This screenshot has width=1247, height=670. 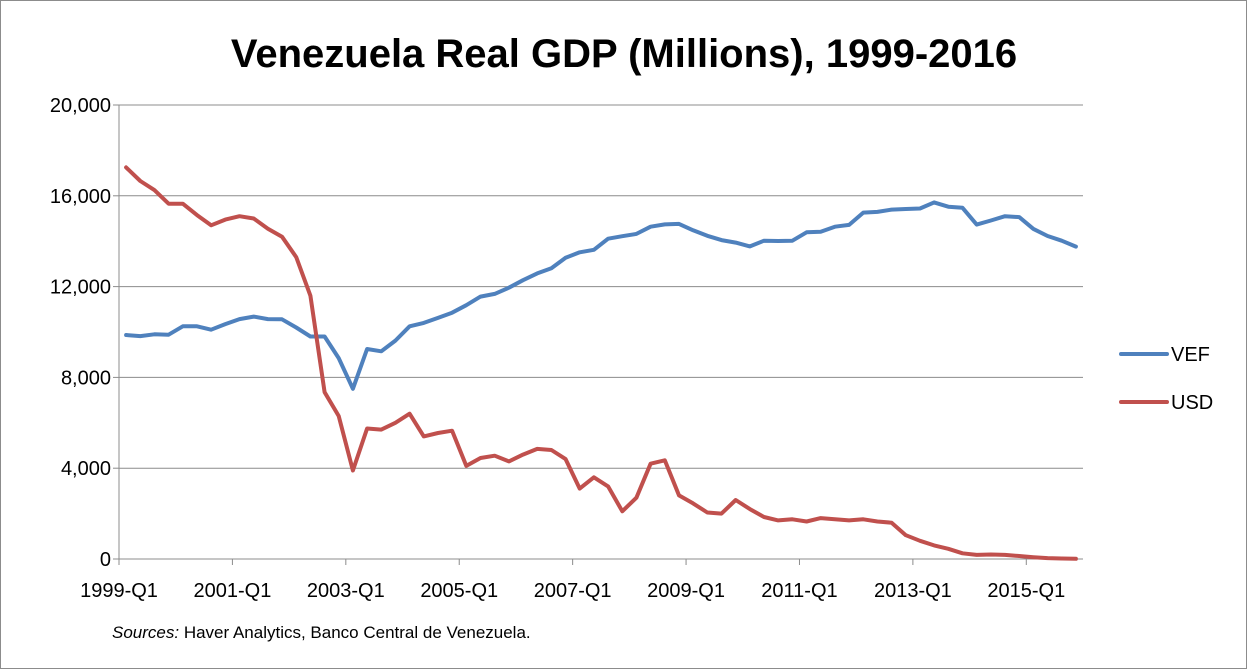 What do you see at coordinates (80, 288) in the screenshot?
I see `y-tick-label: 12,000` at bounding box center [80, 288].